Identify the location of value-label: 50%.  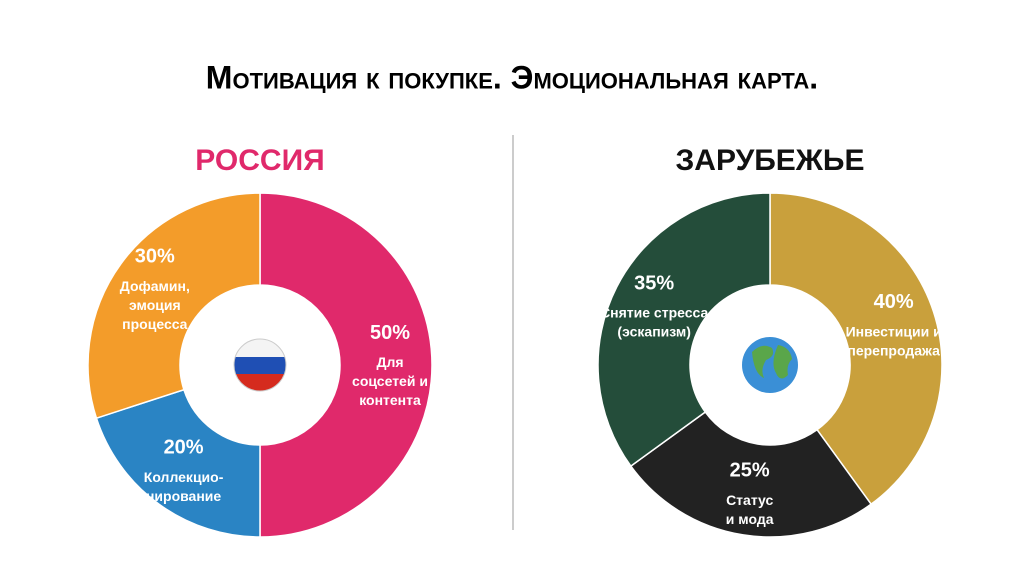
(390, 333).